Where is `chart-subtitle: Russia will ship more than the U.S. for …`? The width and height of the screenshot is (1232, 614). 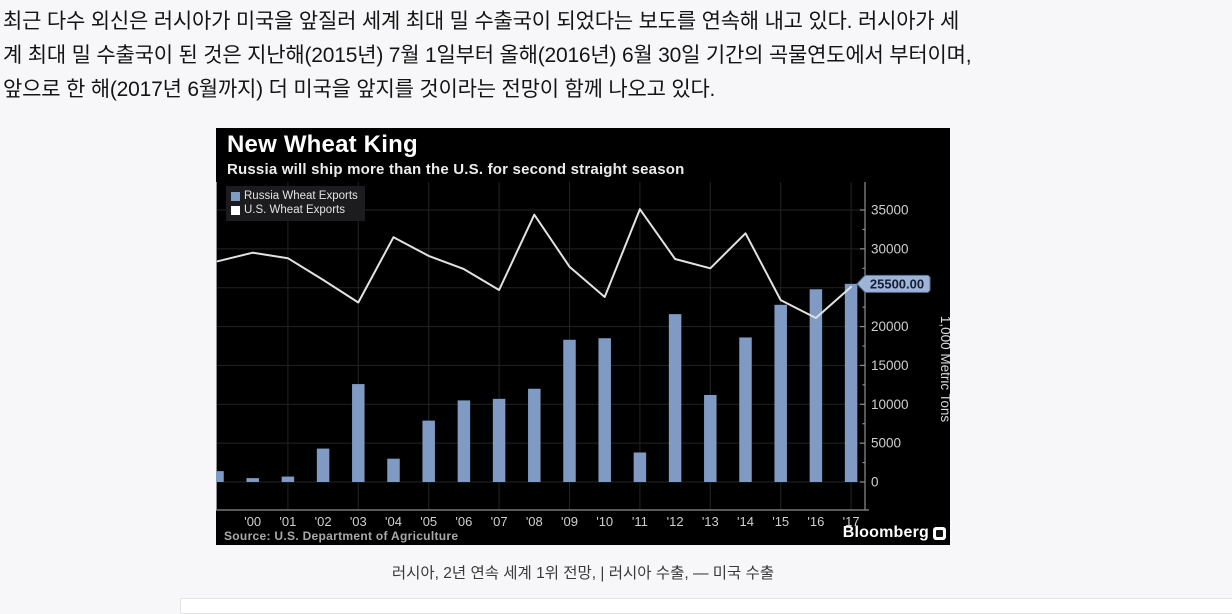
chart-subtitle: Russia will ship more than the U.S. for … is located at coordinates (456, 169).